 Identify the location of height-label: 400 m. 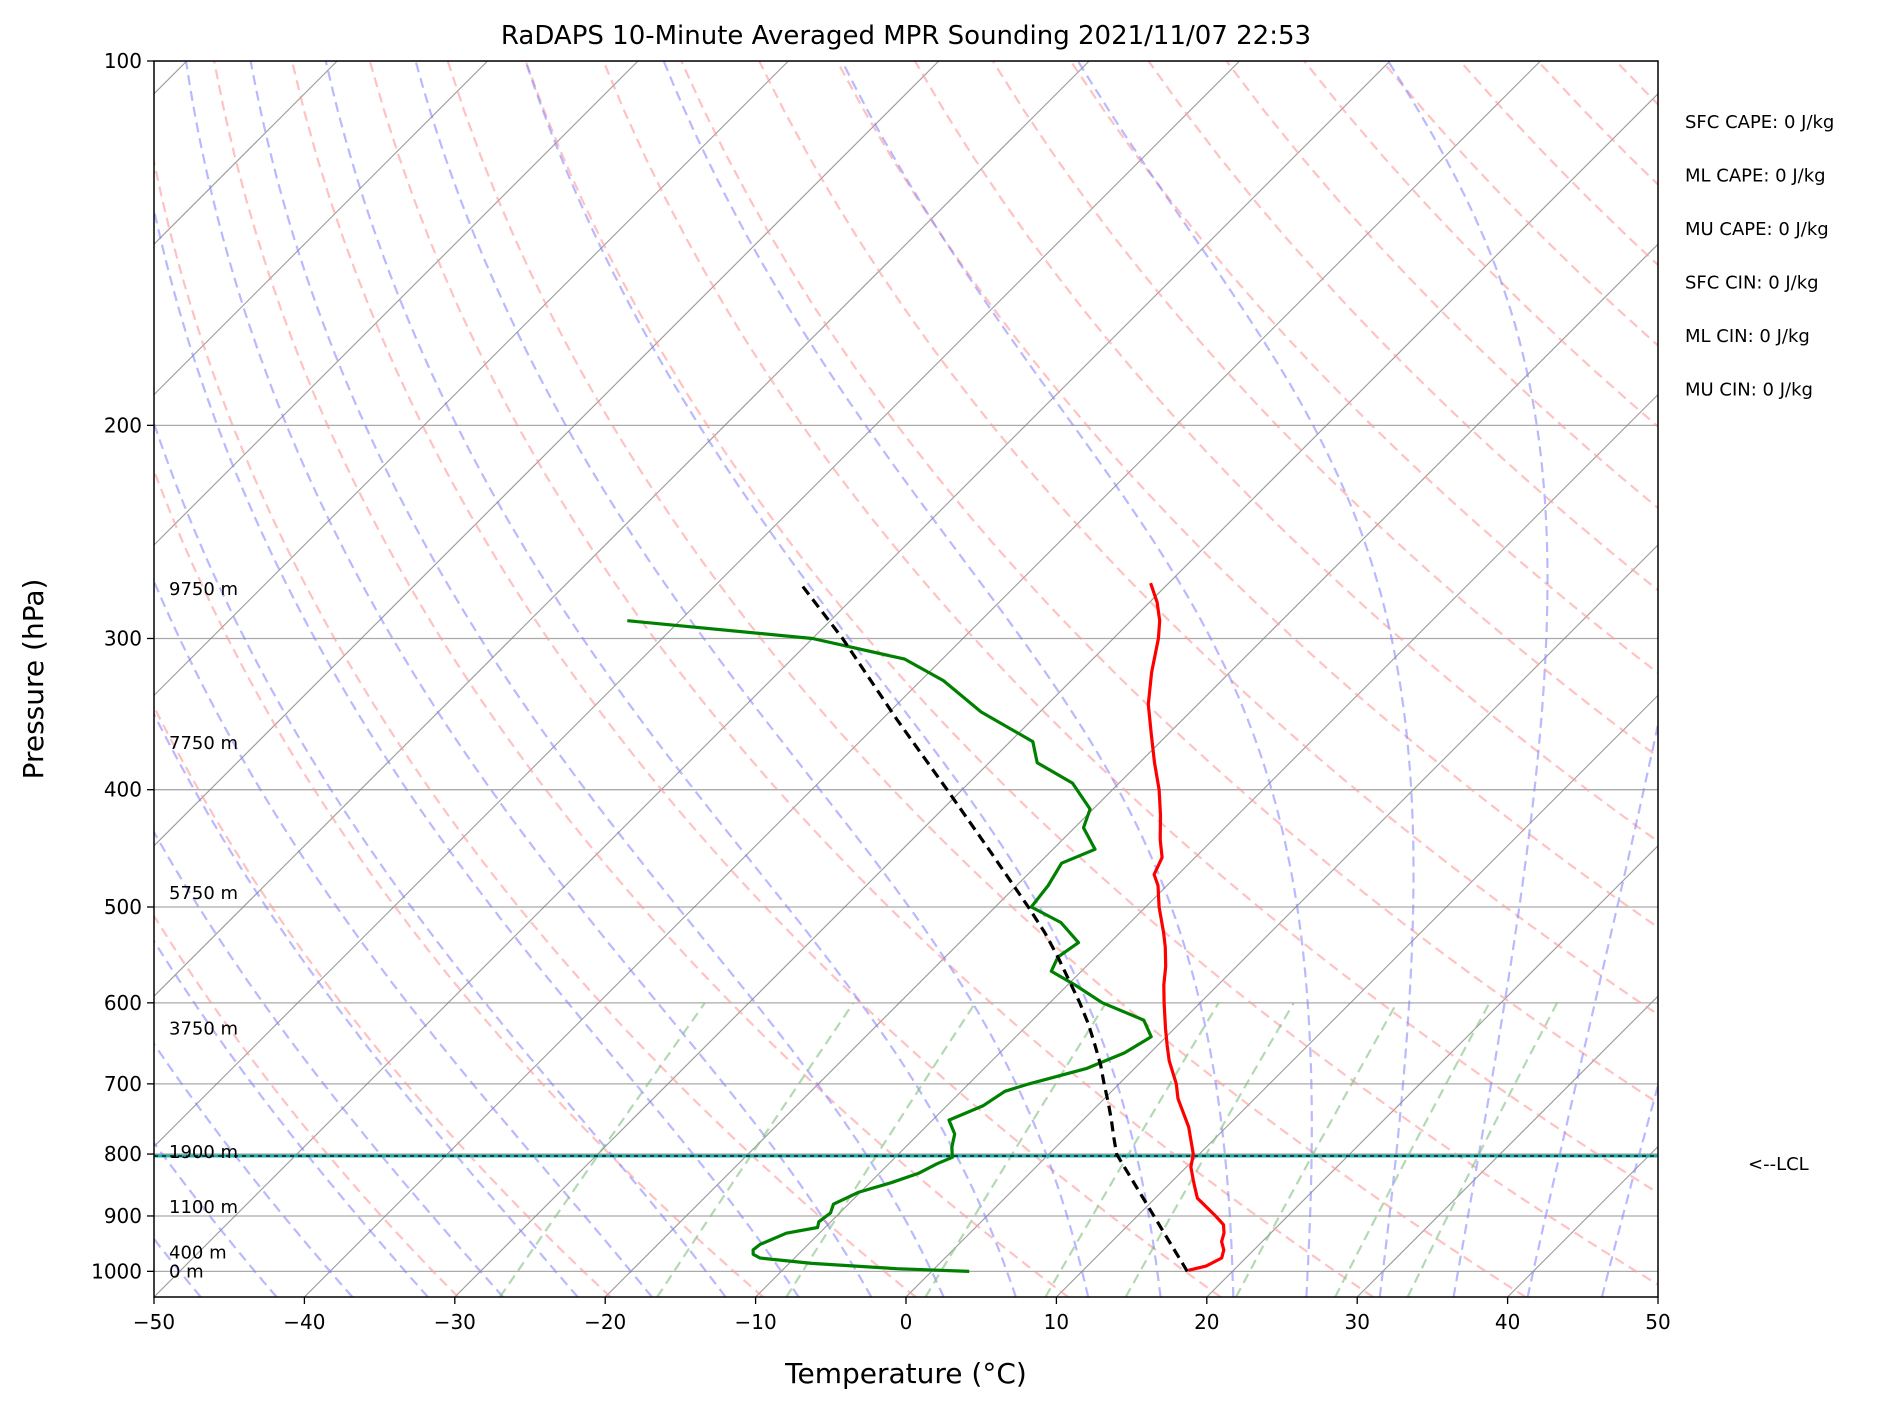
(198, 1253).